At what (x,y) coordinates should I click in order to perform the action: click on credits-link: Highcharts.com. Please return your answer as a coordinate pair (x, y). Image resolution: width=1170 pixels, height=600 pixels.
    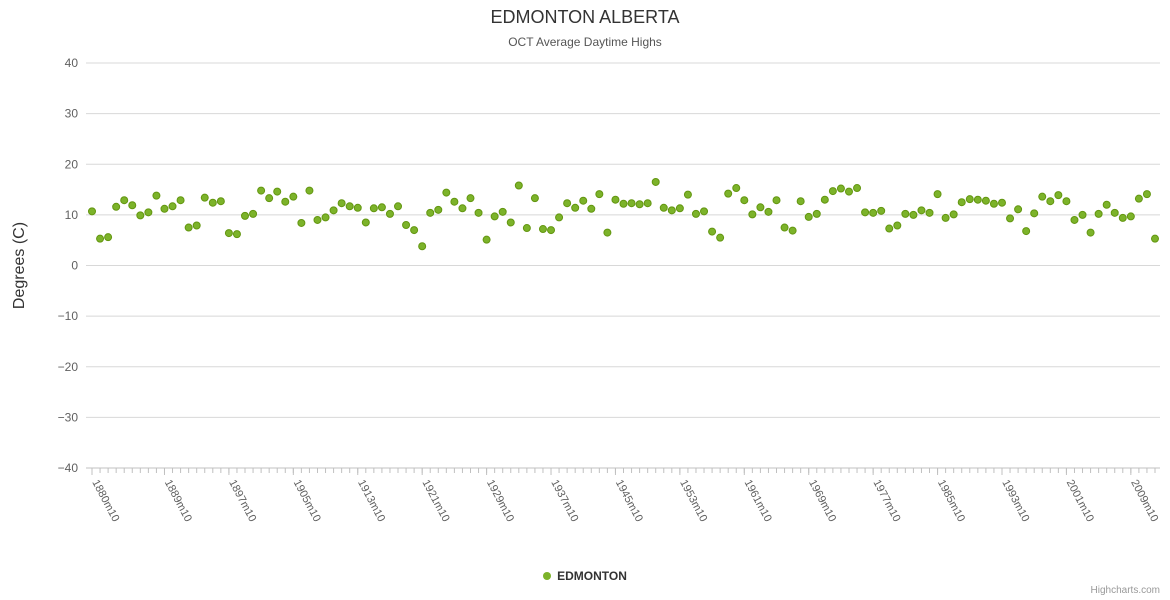
    Looking at the image, I should click on (1125, 590).